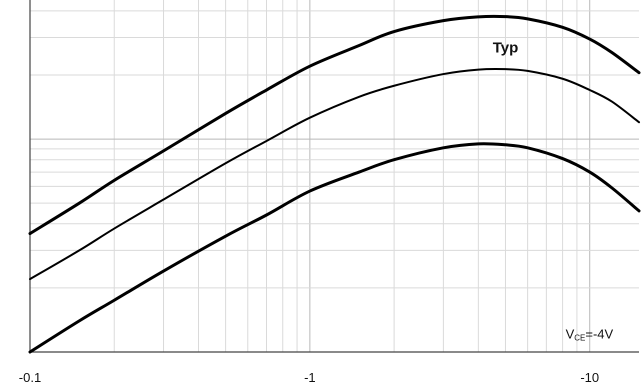 Image resolution: width=642 pixels, height=391 pixels. I want to click on tick-labels: -0.1 -1 -10, so click(309, 377).